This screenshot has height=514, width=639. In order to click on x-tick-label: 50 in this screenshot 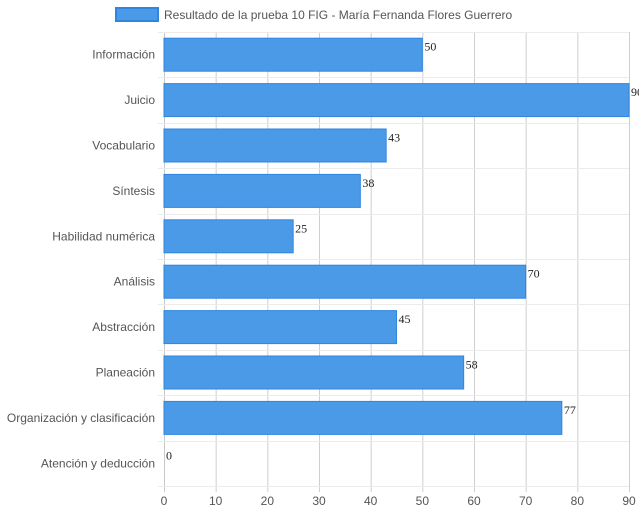, I will do `click(423, 501)`.